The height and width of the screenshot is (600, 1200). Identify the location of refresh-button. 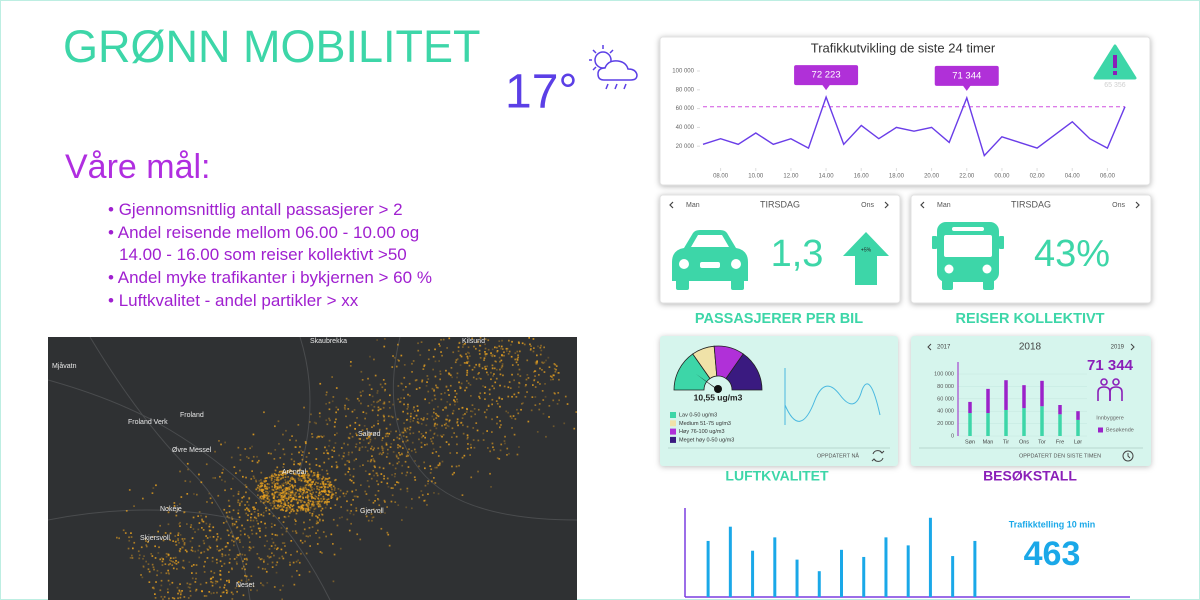
(878, 456).